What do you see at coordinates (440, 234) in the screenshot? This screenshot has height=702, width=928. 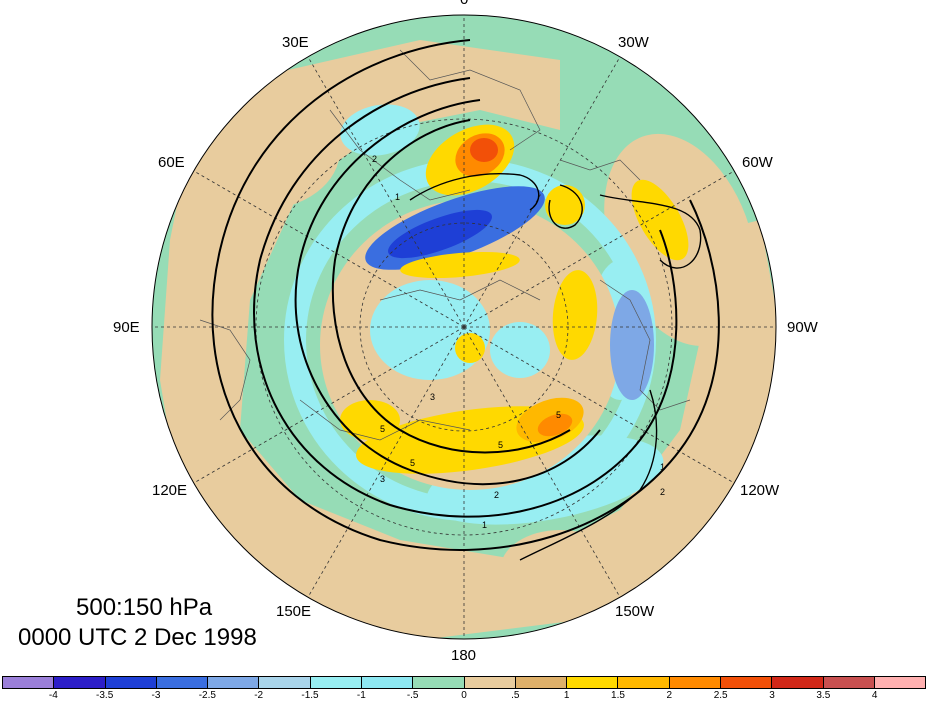 I see `dark-blue-anomaly` at bounding box center [440, 234].